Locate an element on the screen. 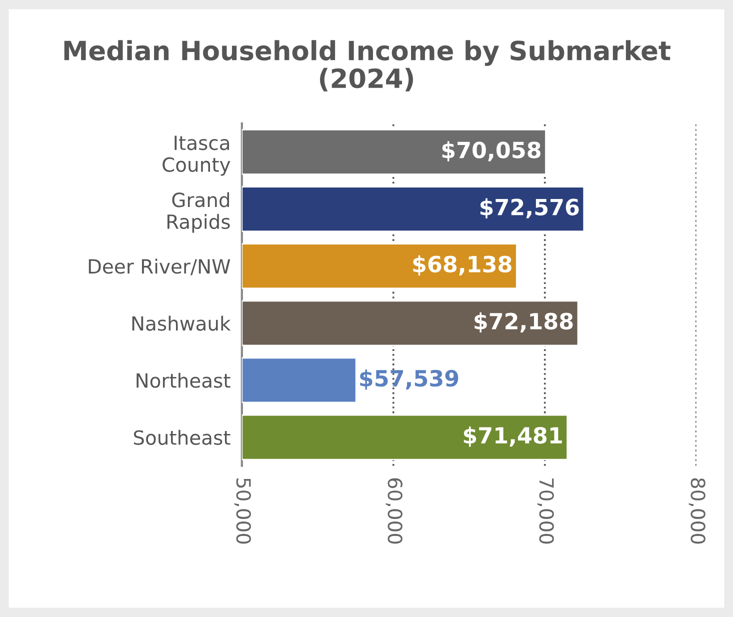 The image size is (733, 617). x-tick-label: 50,000 is located at coordinates (242, 511).